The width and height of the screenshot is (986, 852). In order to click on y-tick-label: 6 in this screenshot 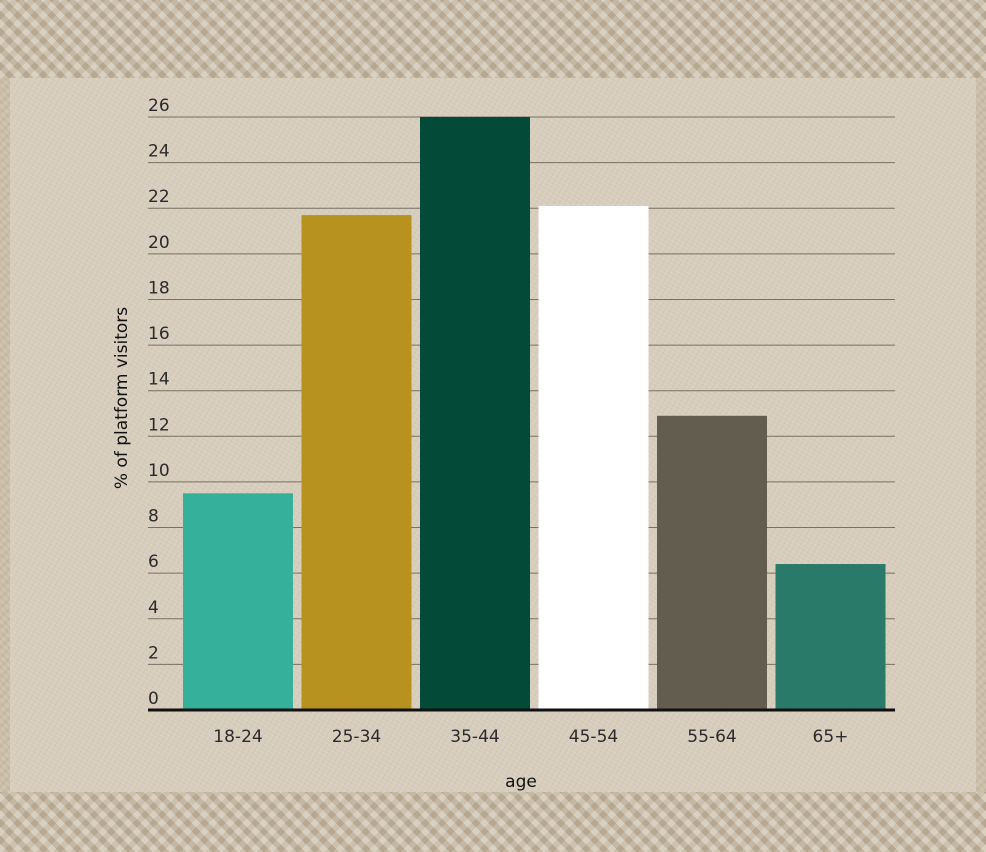, I will do `click(153, 562)`.